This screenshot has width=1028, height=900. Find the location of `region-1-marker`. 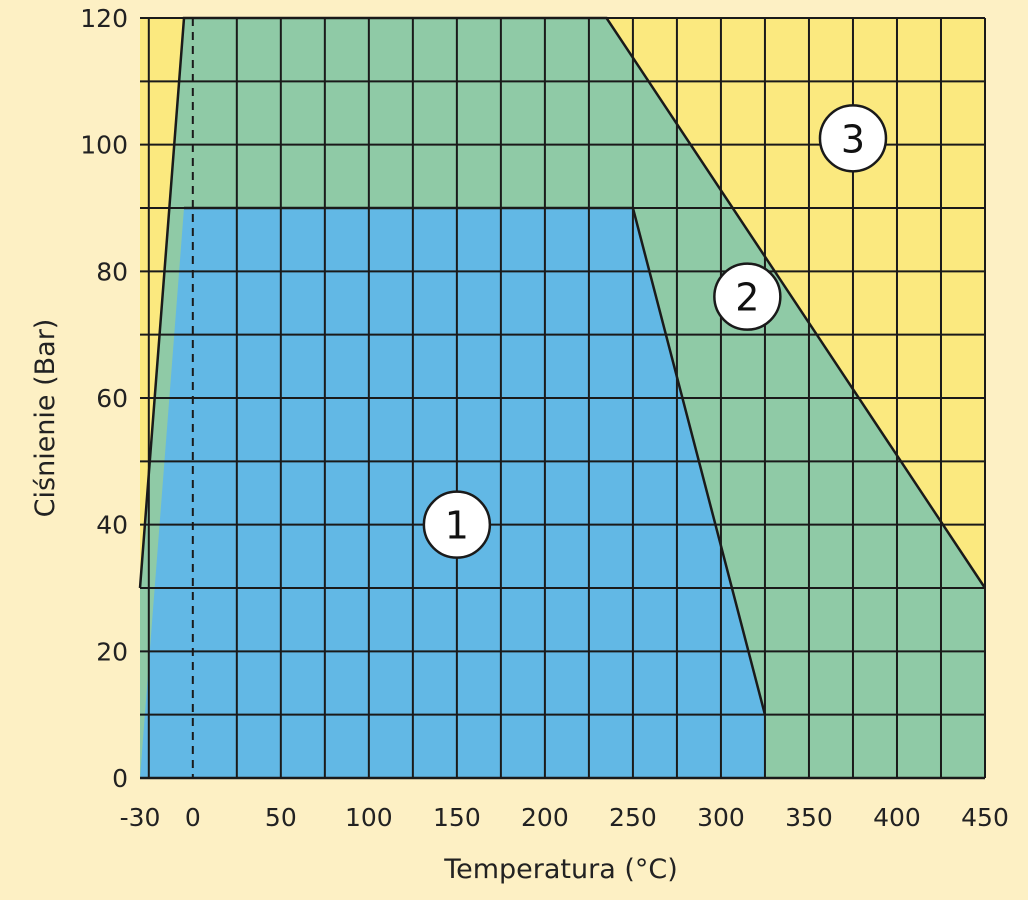

region-1-marker is located at coordinates (457, 524).